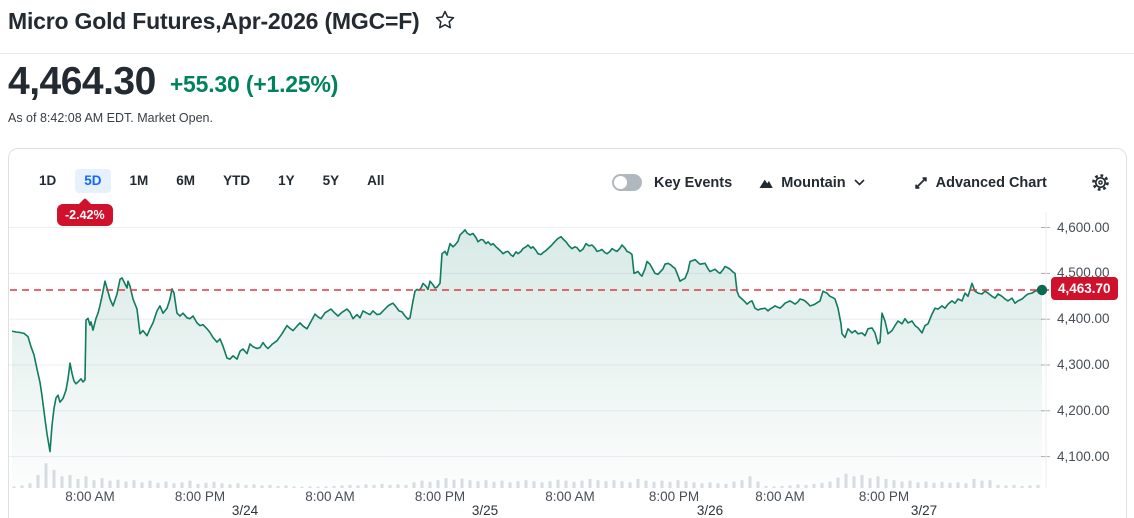  What do you see at coordinates (185, 181) in the screenshot?
I see `range-tab-6m: 6M` at bounding box center [185, 181].